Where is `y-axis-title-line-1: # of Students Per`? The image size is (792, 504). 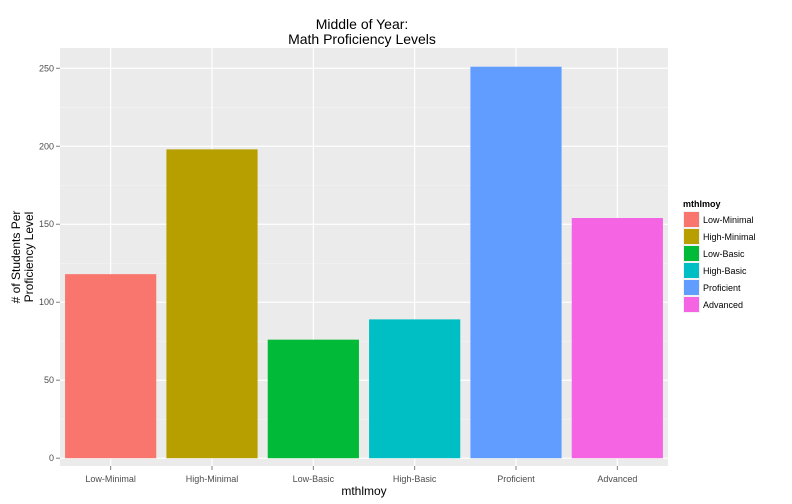 y-axis-title-line-1: # of Students Per is located at coordinates (16, 257).